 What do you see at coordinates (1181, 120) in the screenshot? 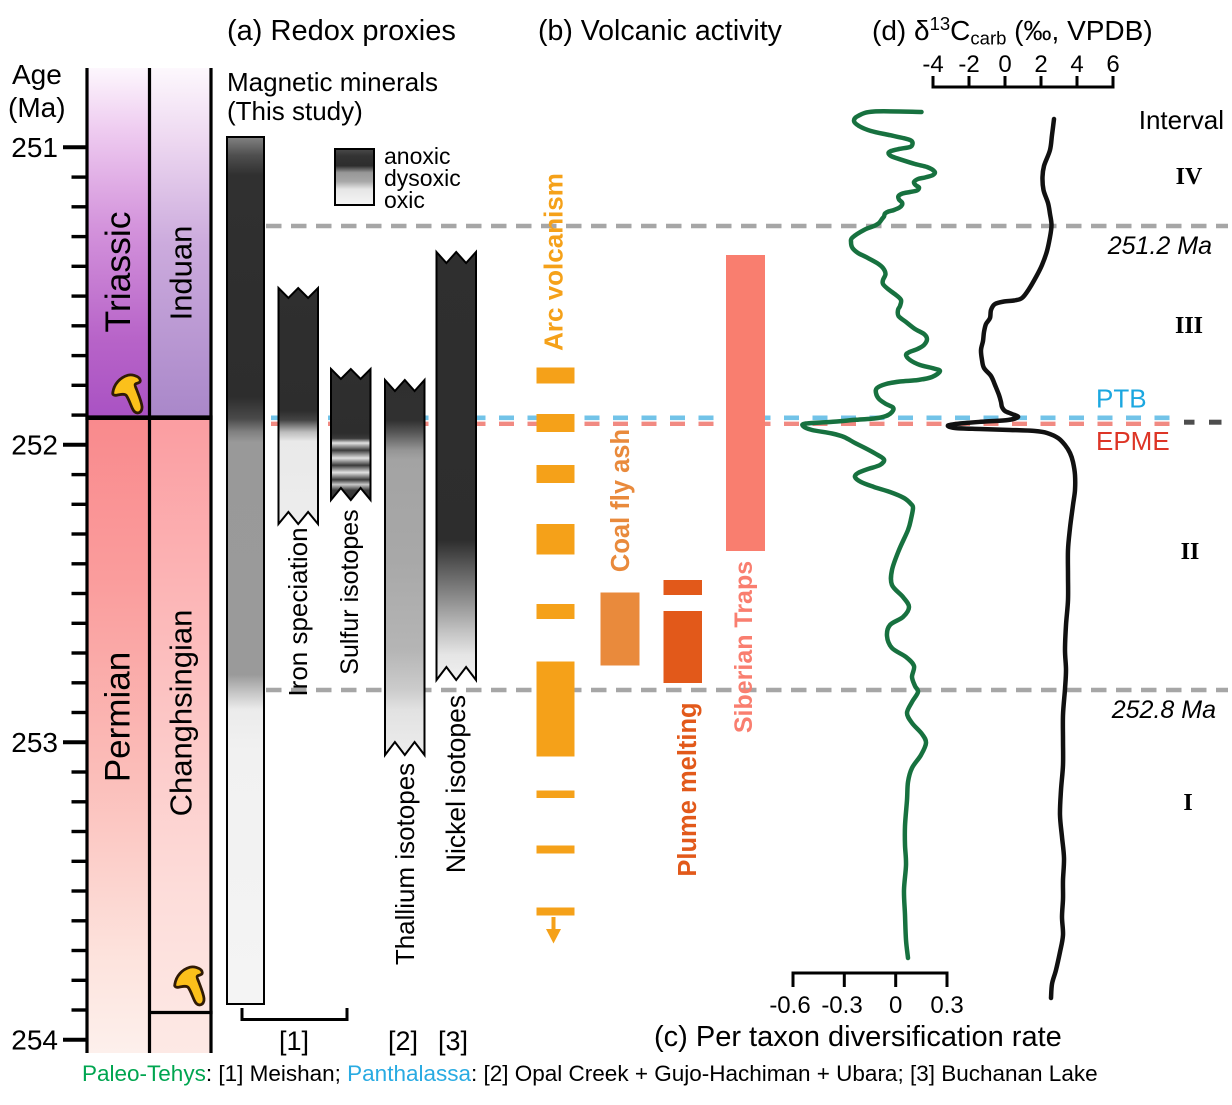
I see `svg-text: Interval` at bounding box center [1181, 120].